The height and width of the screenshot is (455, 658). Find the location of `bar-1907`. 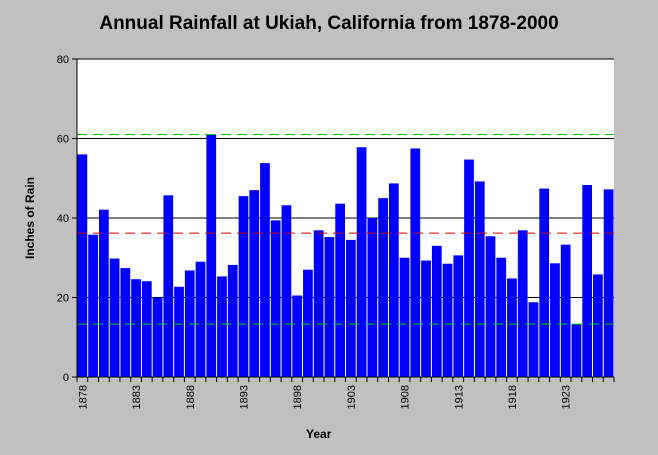

bar-1907 is located at coordinates (393, 280).